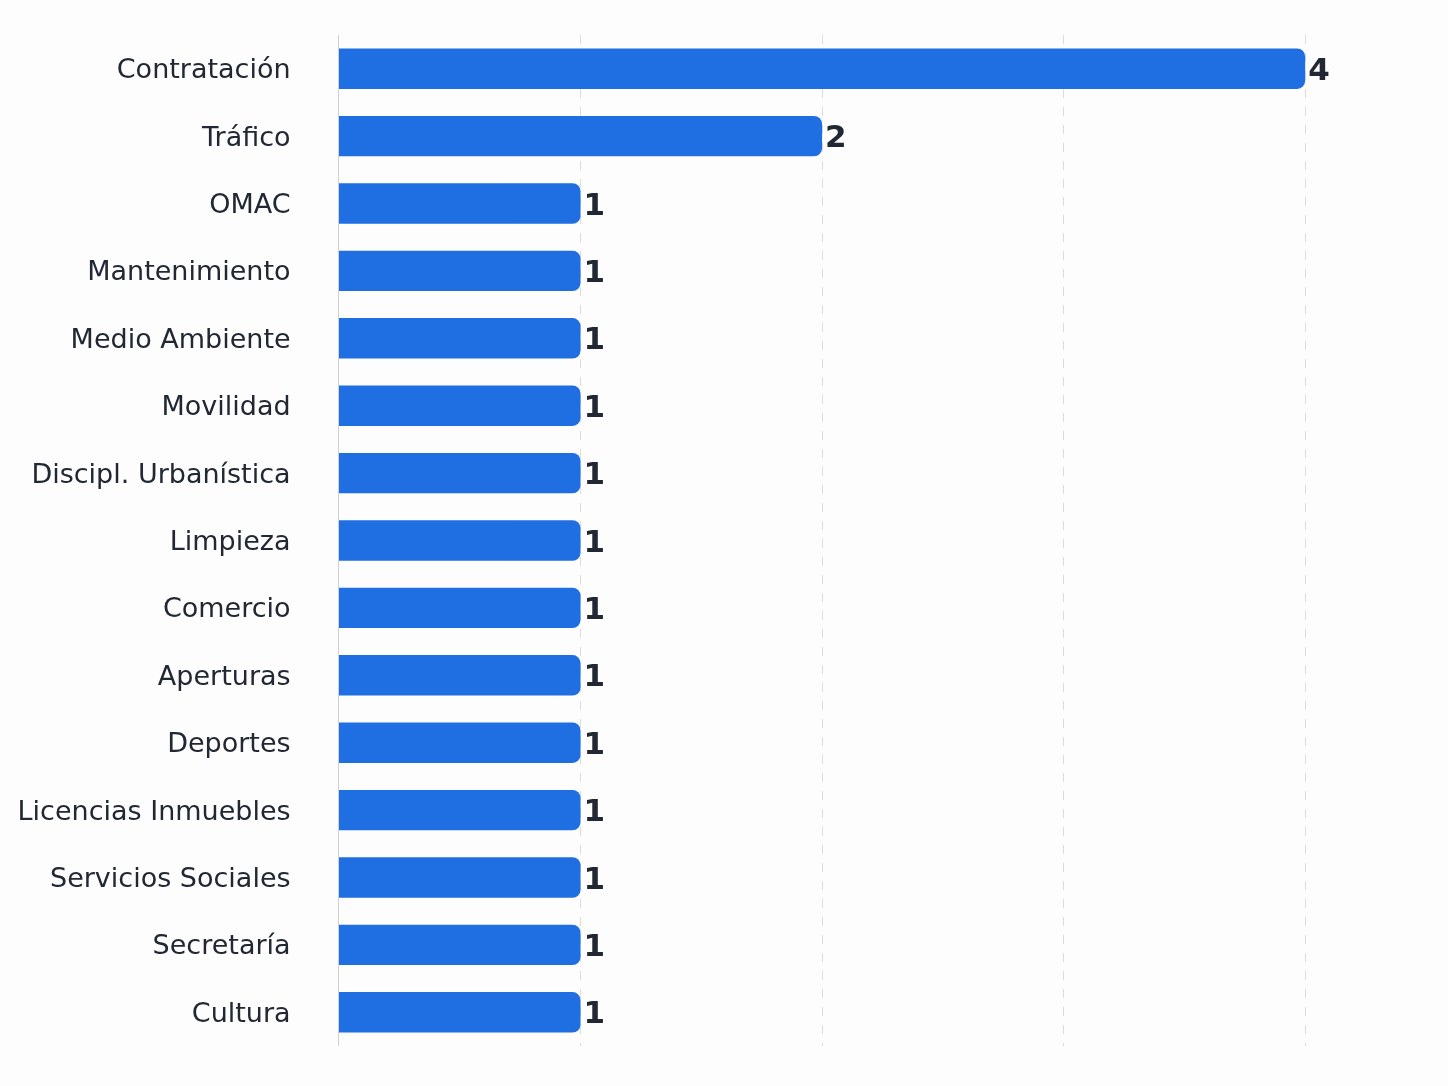  Describe the element at coordinates (154, 810) in the screenshot. I see `y-tick-label: Licencias Inmuebles` at that location.